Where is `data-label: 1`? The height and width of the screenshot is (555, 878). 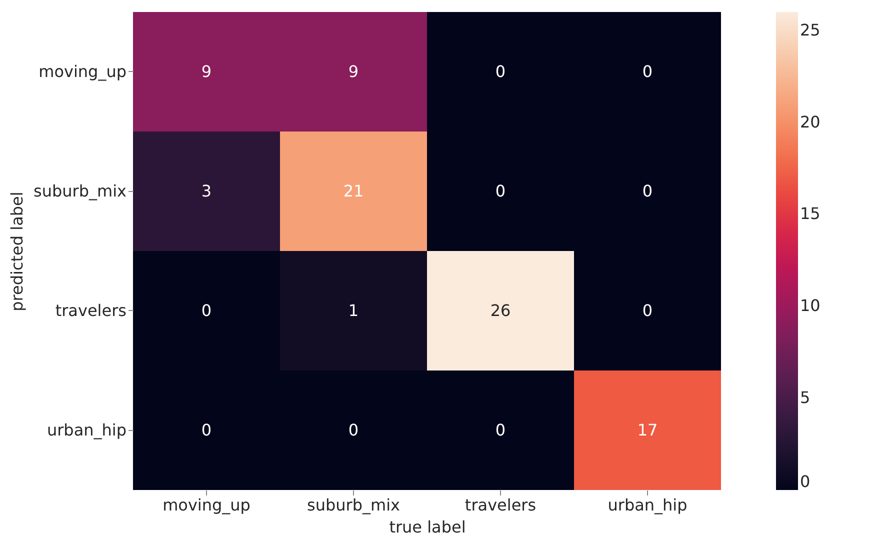 data-label: 1 is located at coordinates (353, 310).